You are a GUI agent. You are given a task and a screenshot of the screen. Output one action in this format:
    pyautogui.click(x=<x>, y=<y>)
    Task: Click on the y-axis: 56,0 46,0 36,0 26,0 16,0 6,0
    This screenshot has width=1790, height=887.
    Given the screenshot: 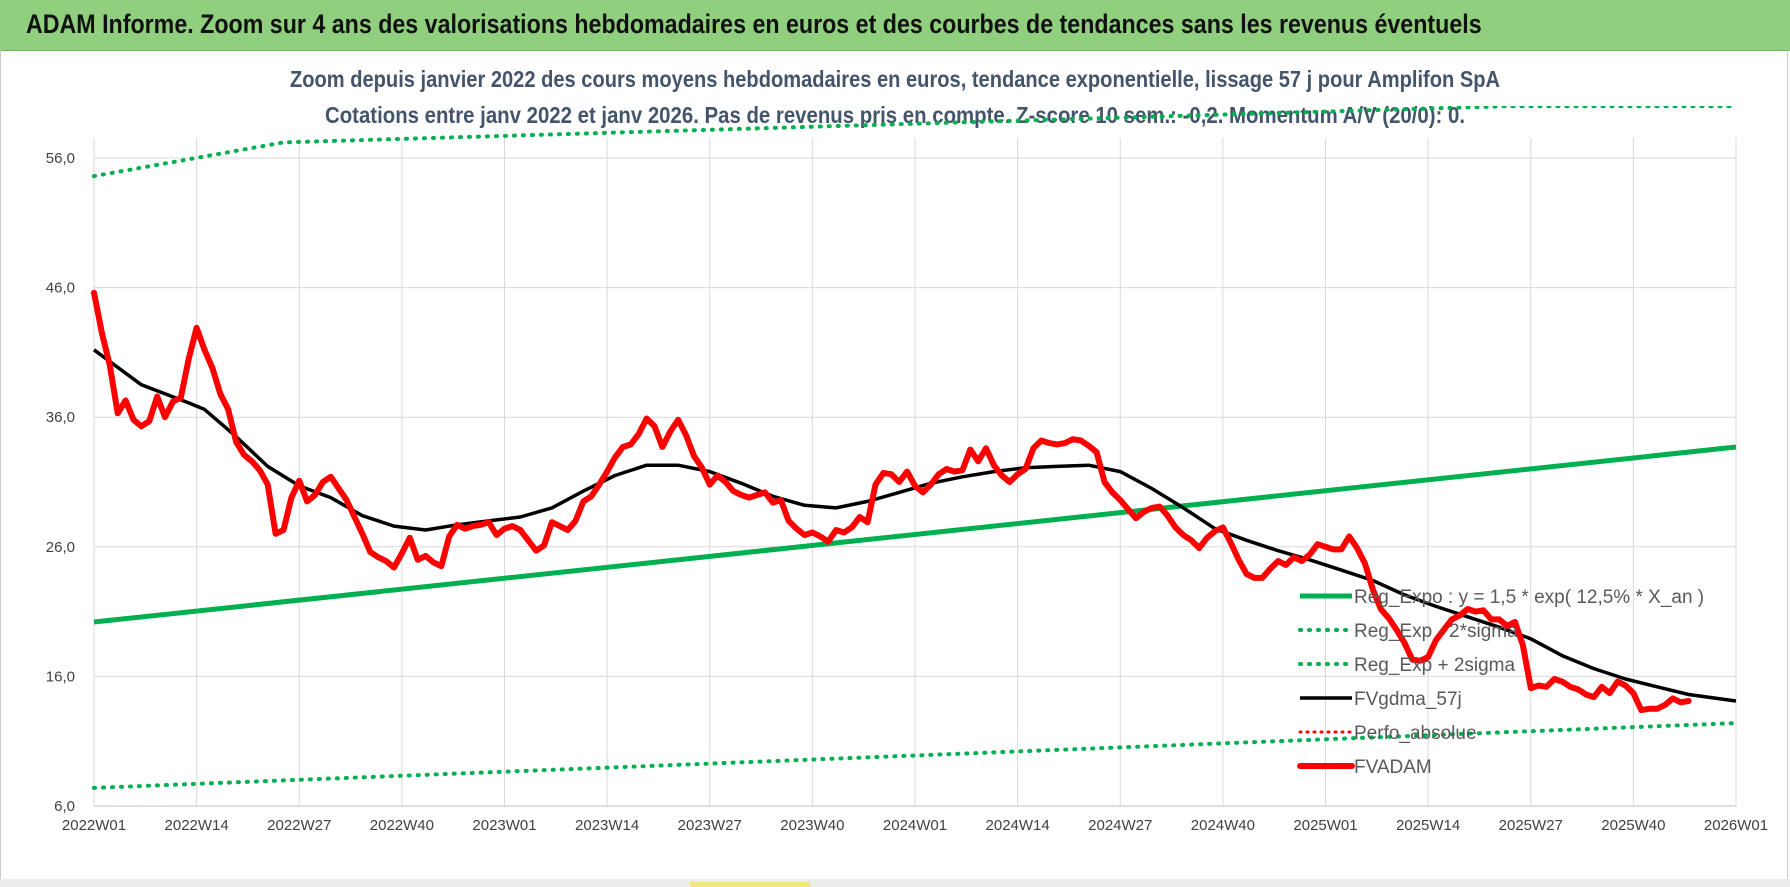 What is the action you would take?
    pyautogui.click(x=60, y=482)
    